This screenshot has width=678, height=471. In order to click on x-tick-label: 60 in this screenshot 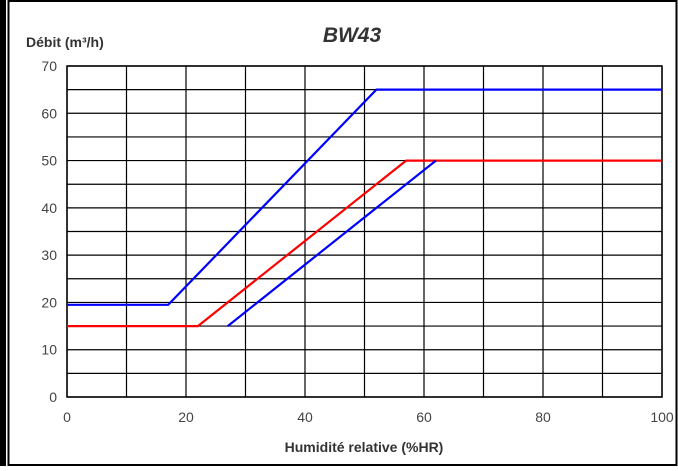, I will do `click(424, 417)`.